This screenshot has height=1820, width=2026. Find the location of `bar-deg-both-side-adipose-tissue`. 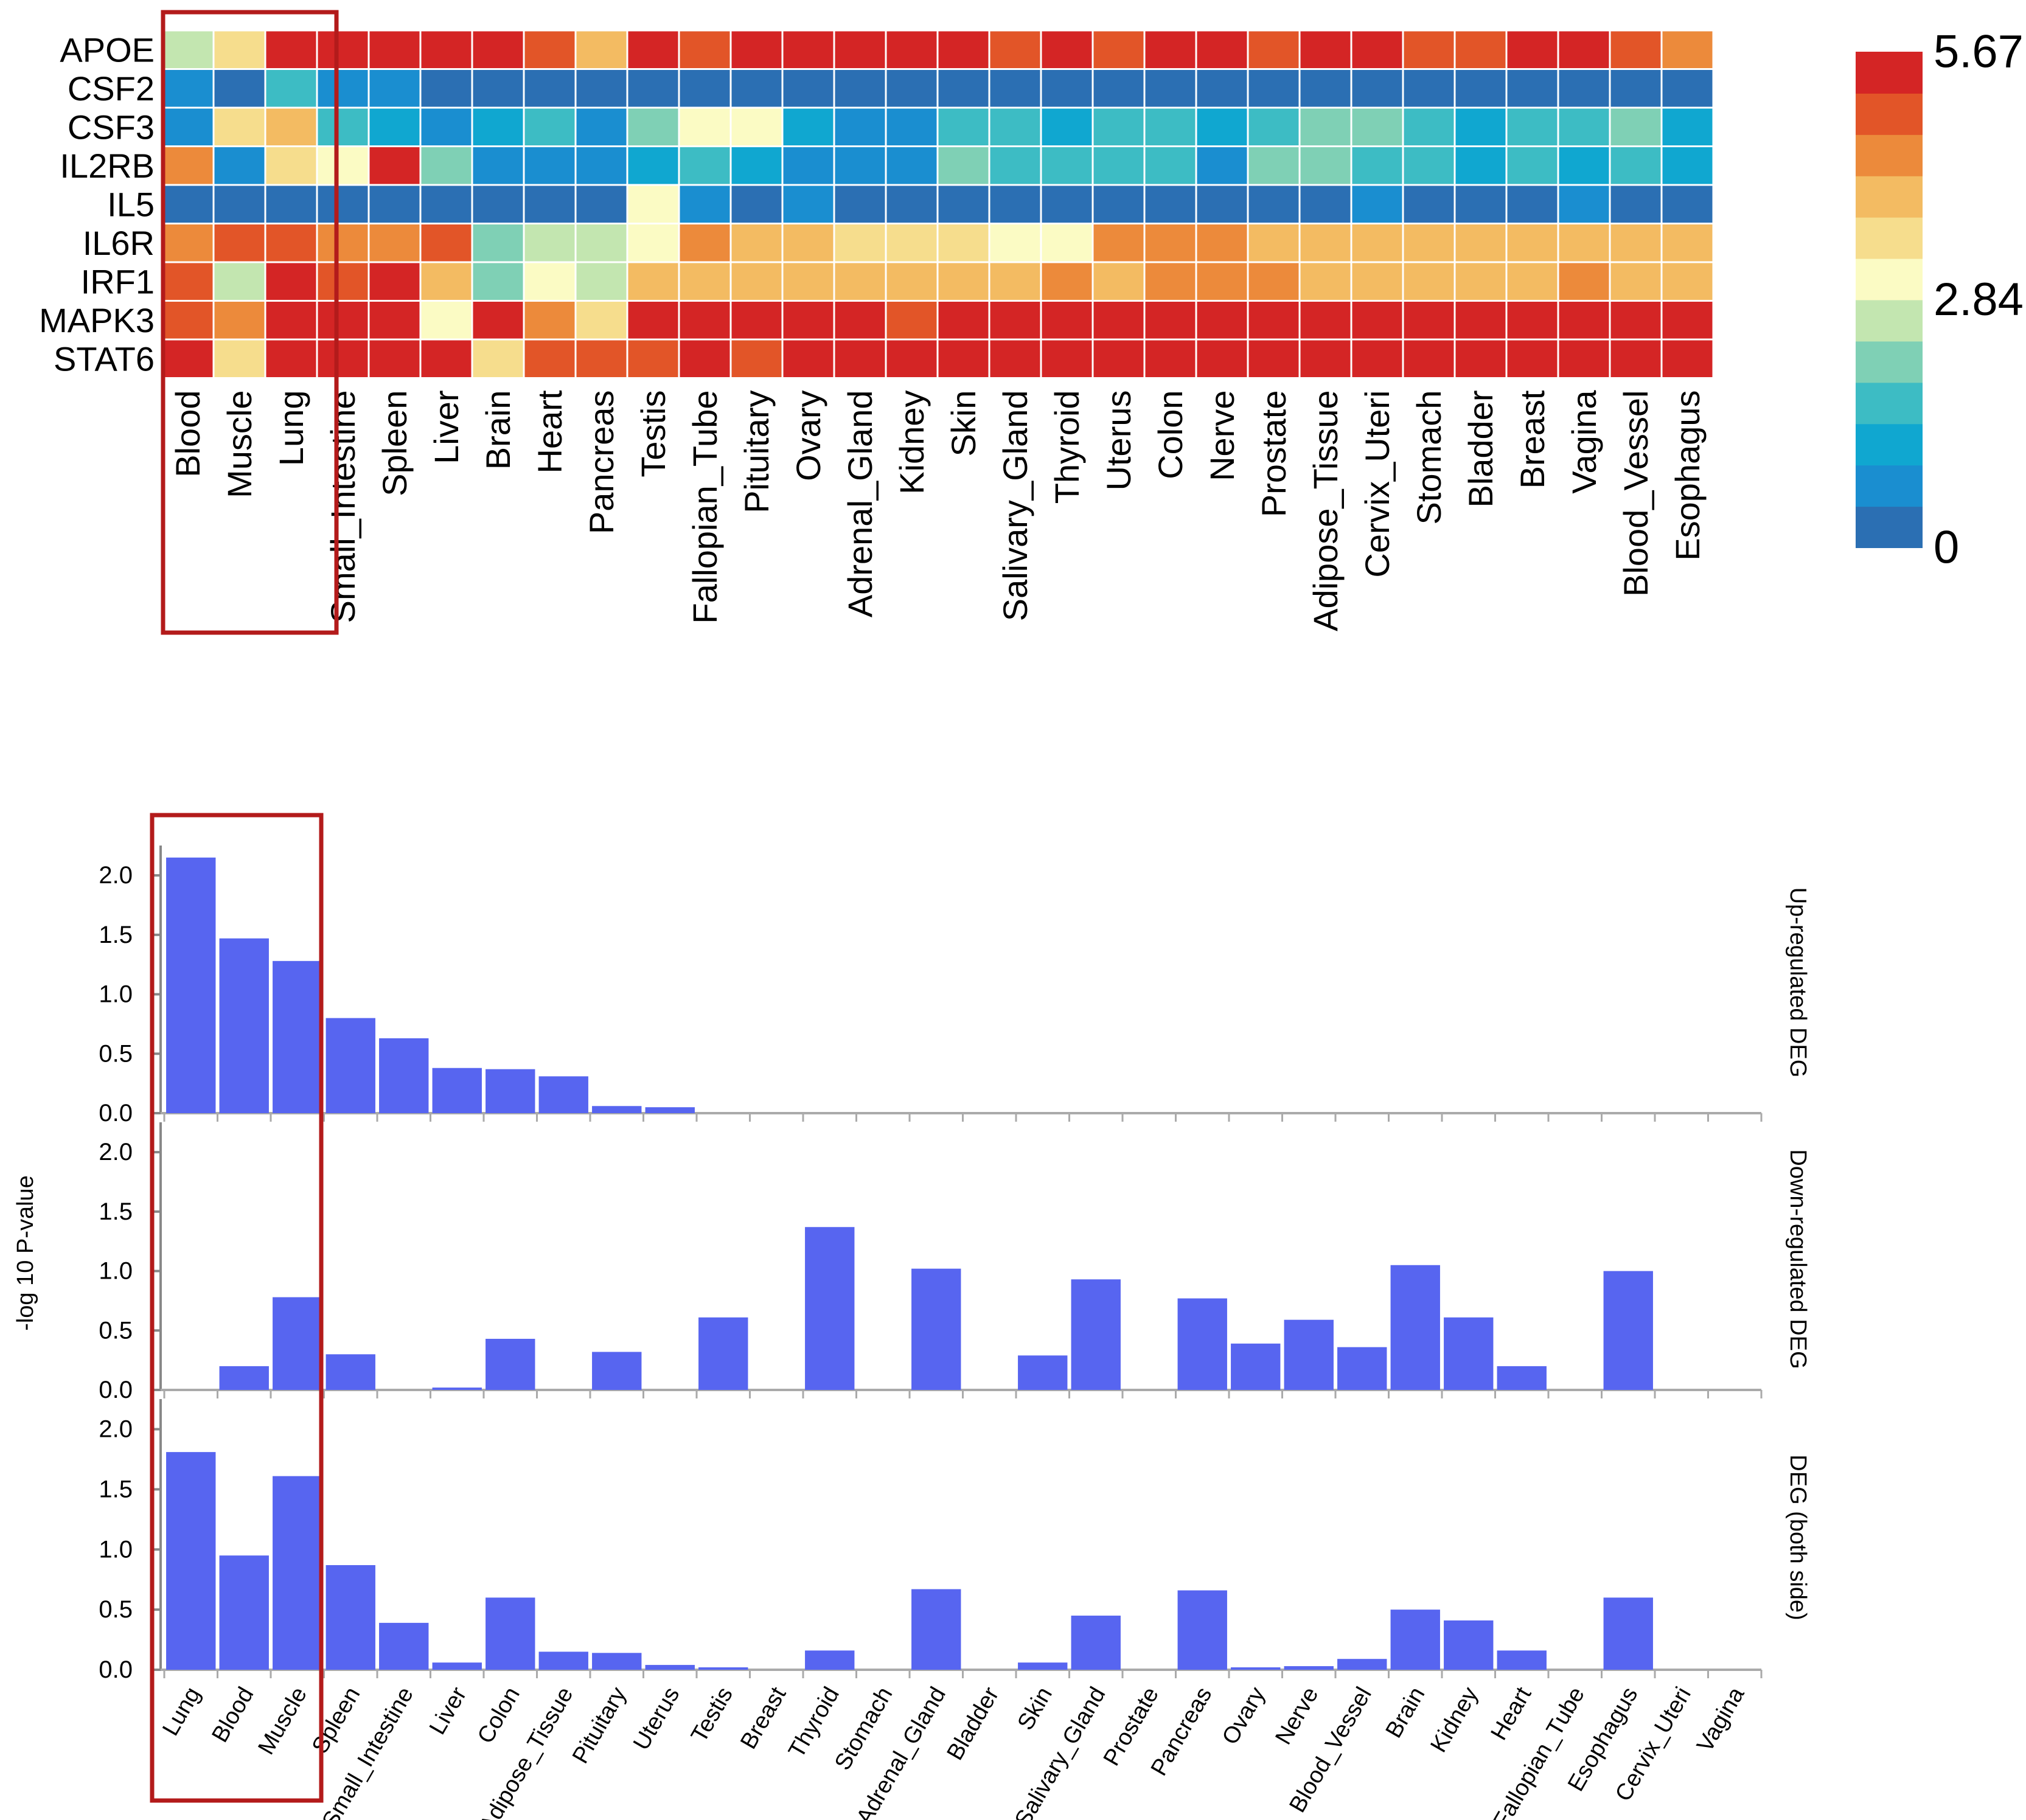

bar-deg-both-side-adipose-tissue is located at coordinates (563, 1661).